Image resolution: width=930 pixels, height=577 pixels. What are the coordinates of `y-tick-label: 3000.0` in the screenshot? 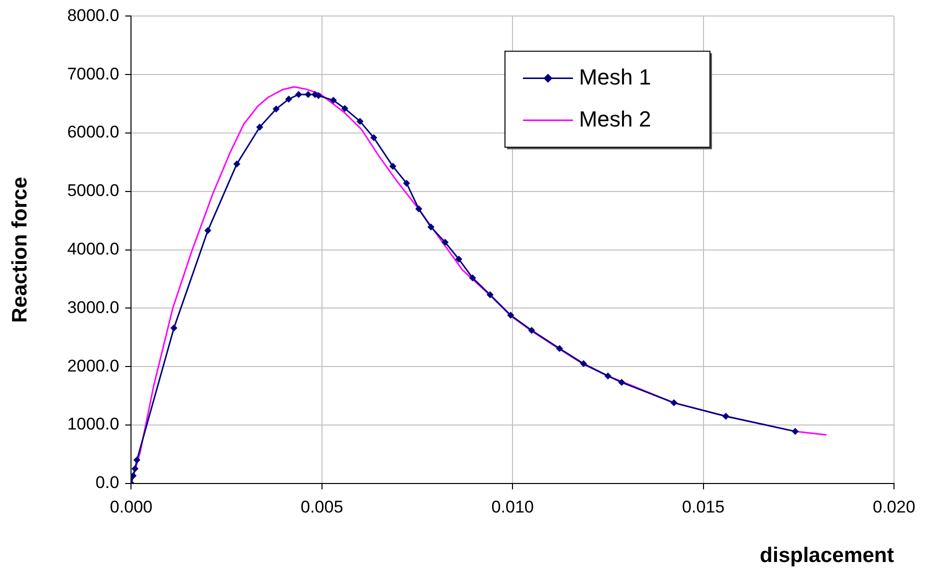 It's located at (93, 307).